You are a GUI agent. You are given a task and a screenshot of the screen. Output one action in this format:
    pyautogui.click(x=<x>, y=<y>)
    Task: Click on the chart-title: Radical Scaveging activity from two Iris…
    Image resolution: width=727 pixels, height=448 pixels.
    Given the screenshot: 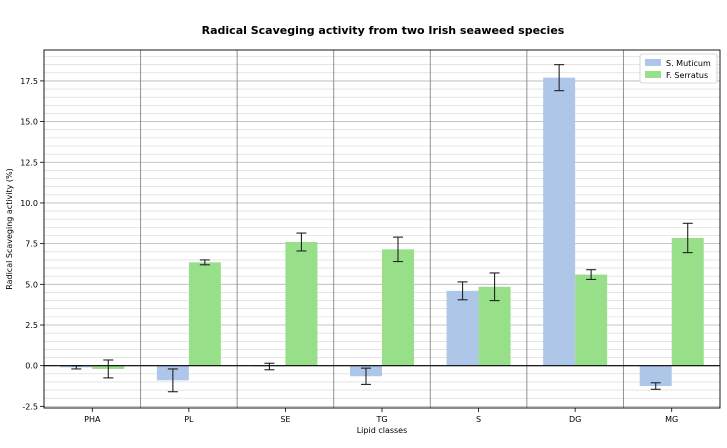 What is the action you would take?
    pyautogui.click(x=383, y=30)
    